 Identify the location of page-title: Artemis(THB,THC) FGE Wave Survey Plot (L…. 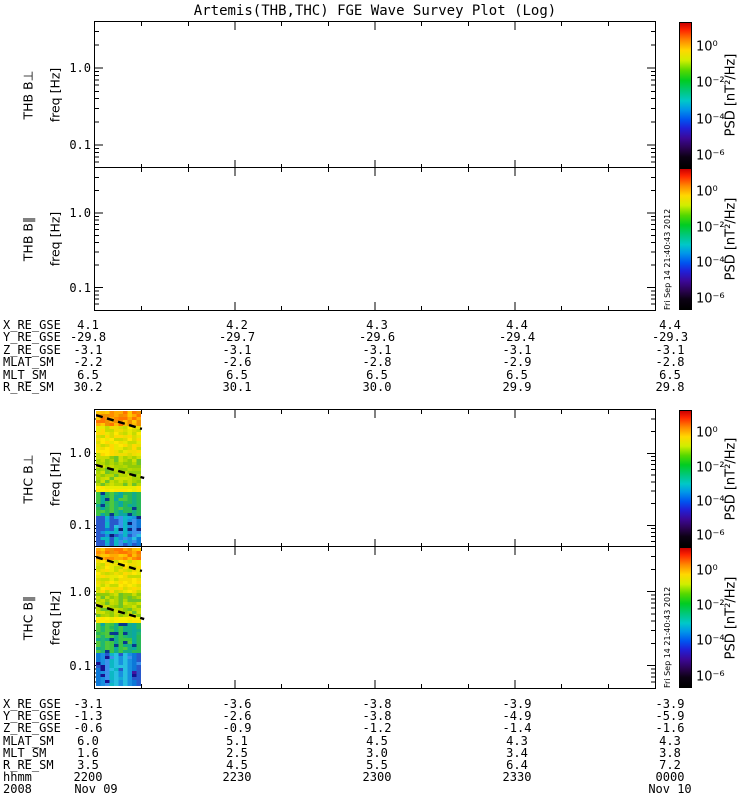
(375, 11).